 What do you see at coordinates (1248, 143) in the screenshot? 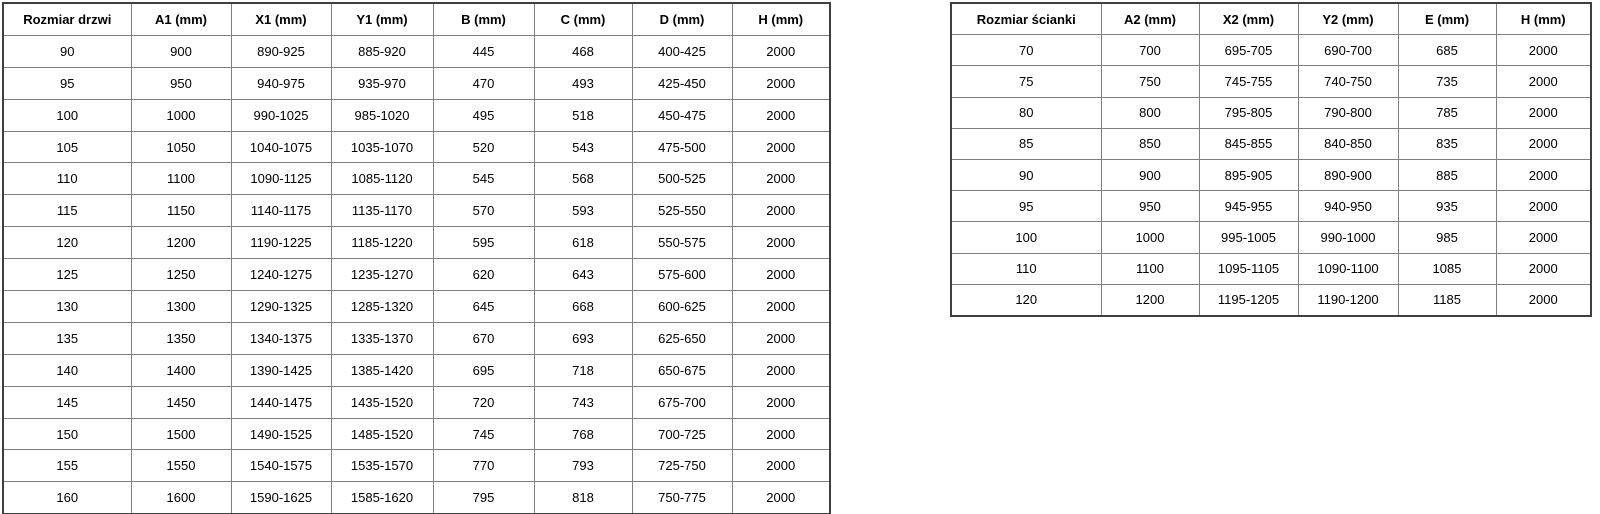
I see `table-cell: 845-855` at bounding box center [1248, 143].